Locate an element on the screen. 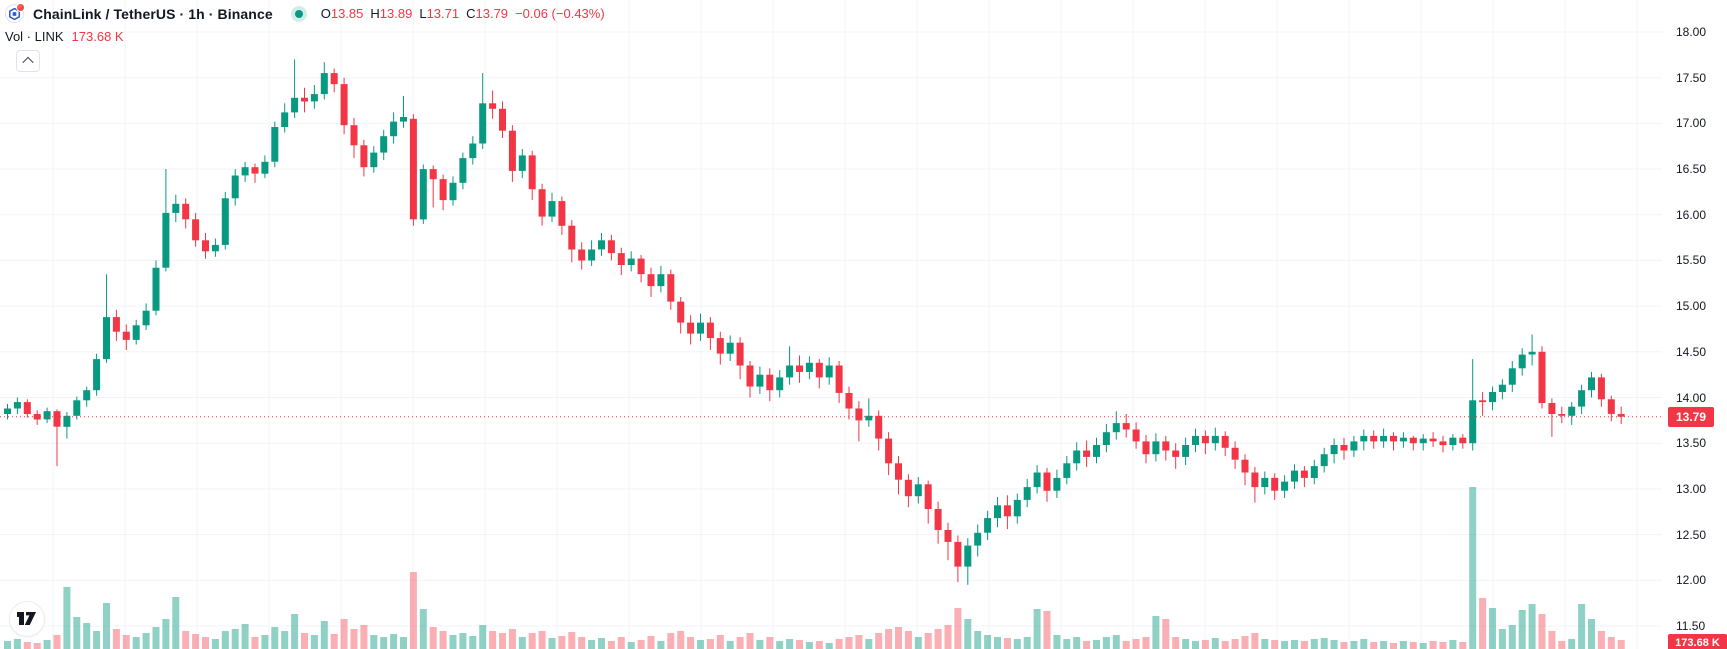 This screenshot has height=649, width=1727. price-tick-label: 11.50 is located at coordinates (1691, 625).